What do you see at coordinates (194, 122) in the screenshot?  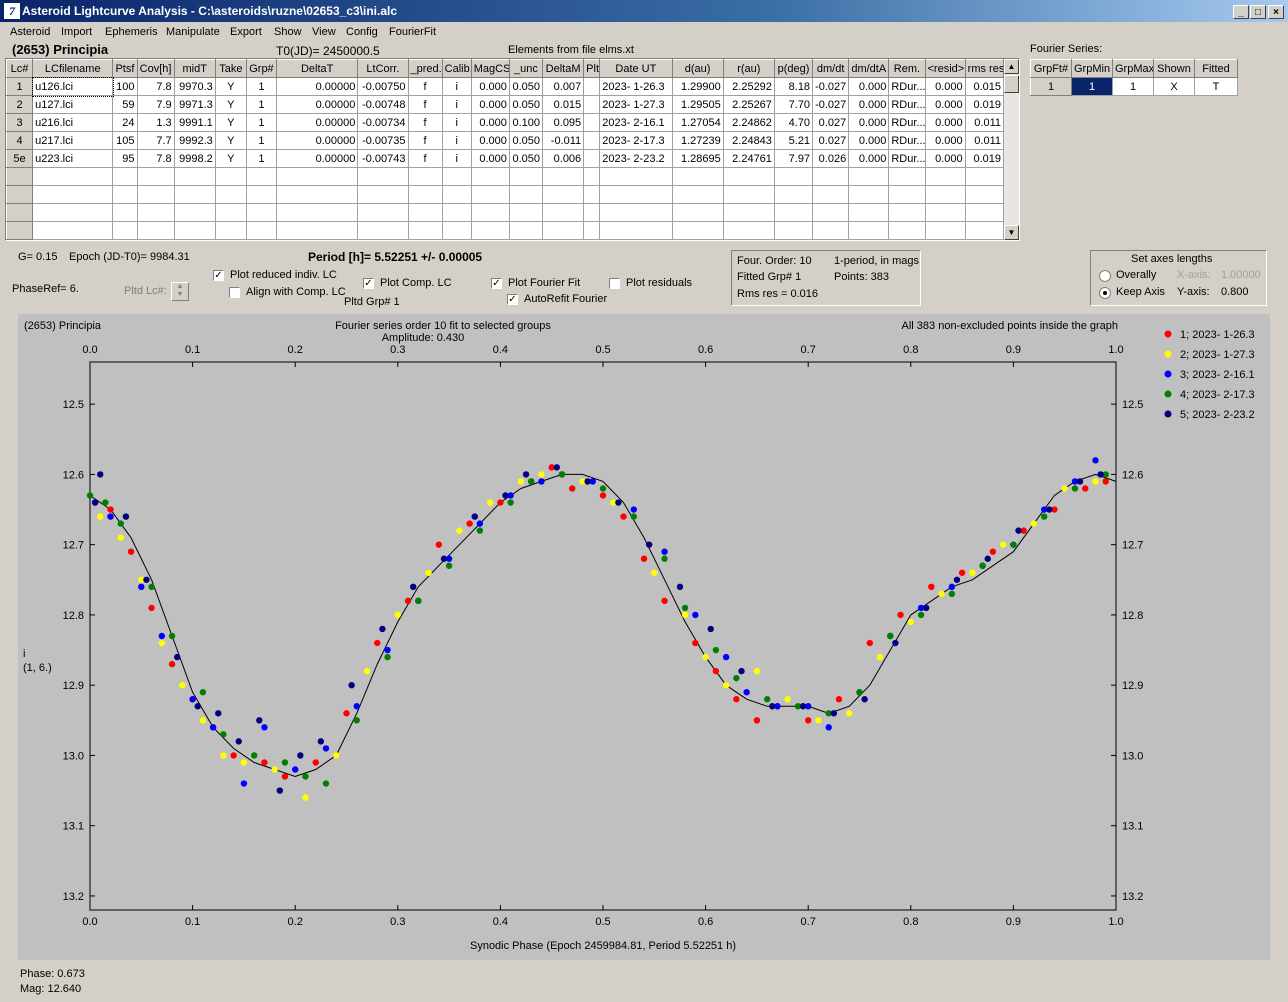 I see `table-cell: 9991.1` at bounding box center [194, 122].